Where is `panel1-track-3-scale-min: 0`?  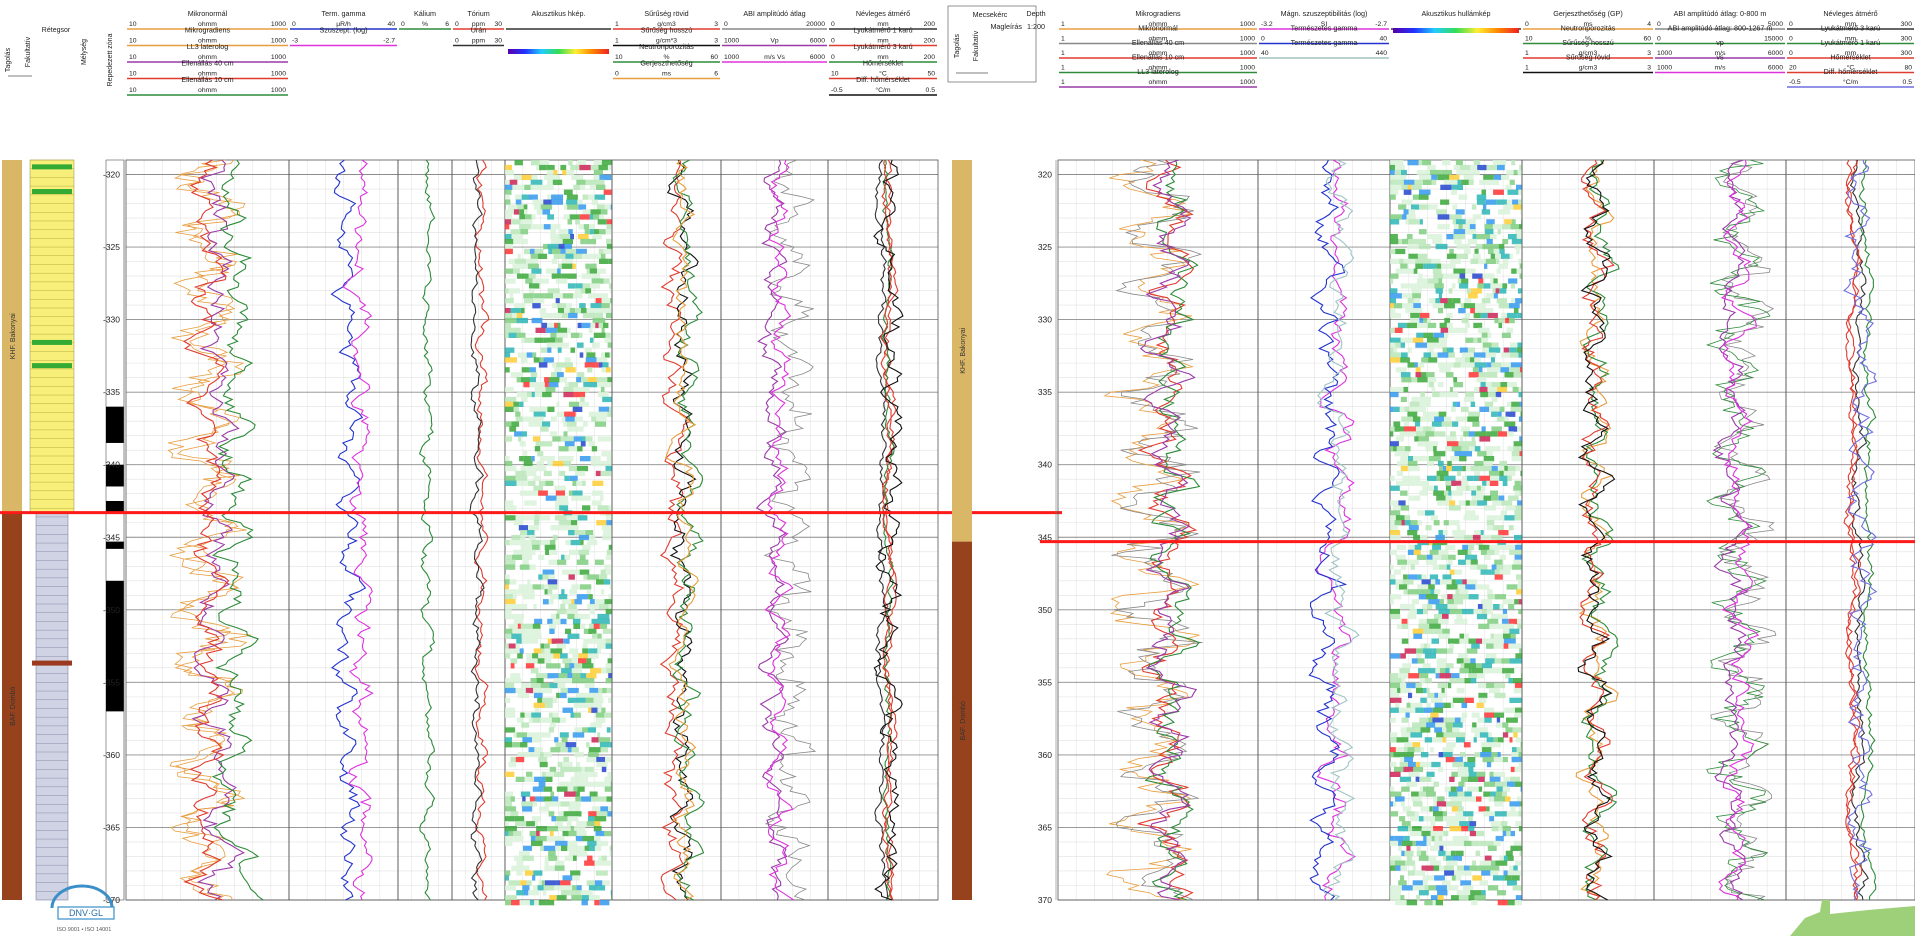
panel1-track-3-scale-min: 0 is located at coordinates (403, 24).